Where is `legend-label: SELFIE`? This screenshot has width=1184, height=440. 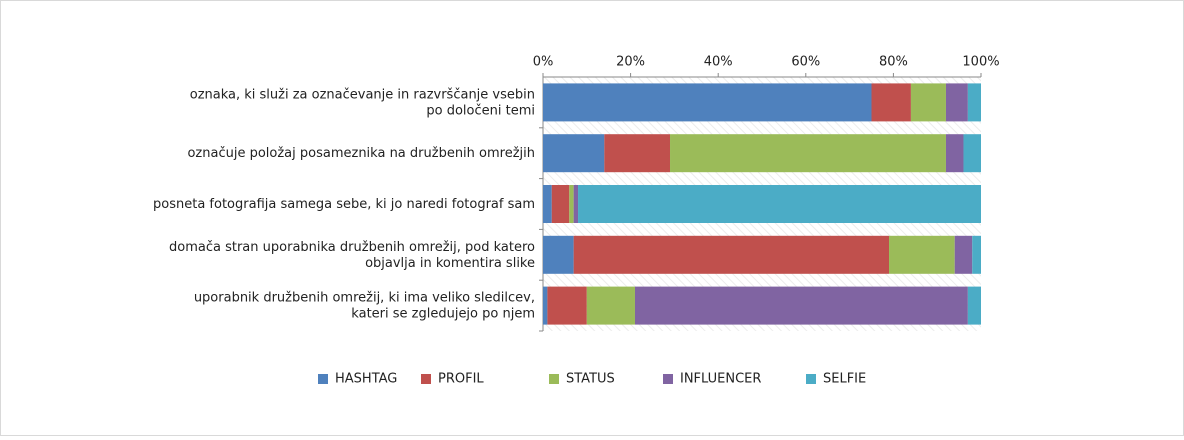
legend-label: SELFIE is located at coordinates (844, 379).